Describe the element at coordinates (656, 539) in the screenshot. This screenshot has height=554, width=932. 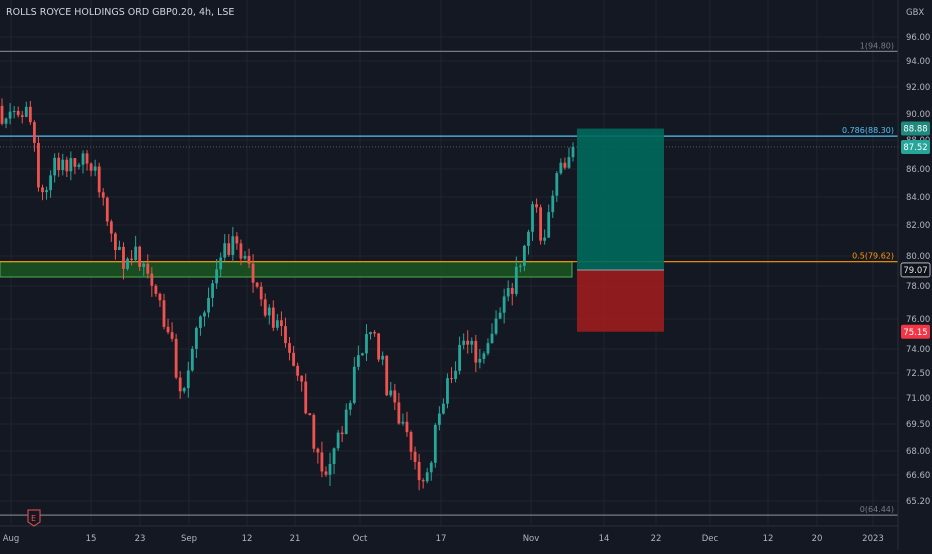
I see `x-tick-label: 22` at that location.